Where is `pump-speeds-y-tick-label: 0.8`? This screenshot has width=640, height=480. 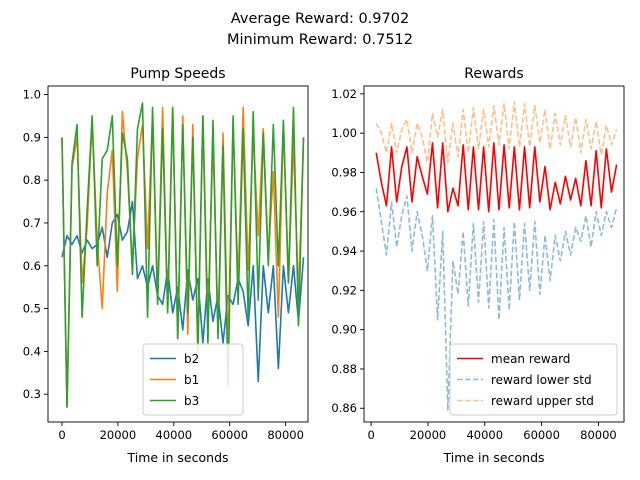
pump-speeds-y-tick-label: 0.8 is located at coordinates (32, 180).